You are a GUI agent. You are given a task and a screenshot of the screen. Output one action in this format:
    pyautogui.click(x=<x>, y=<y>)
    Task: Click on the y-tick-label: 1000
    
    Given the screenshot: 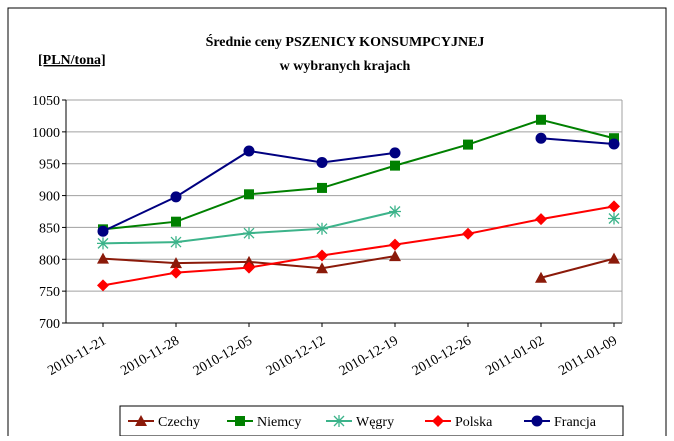 What is the action you would take?
    pyautogui.click(x=46, y=133)
    